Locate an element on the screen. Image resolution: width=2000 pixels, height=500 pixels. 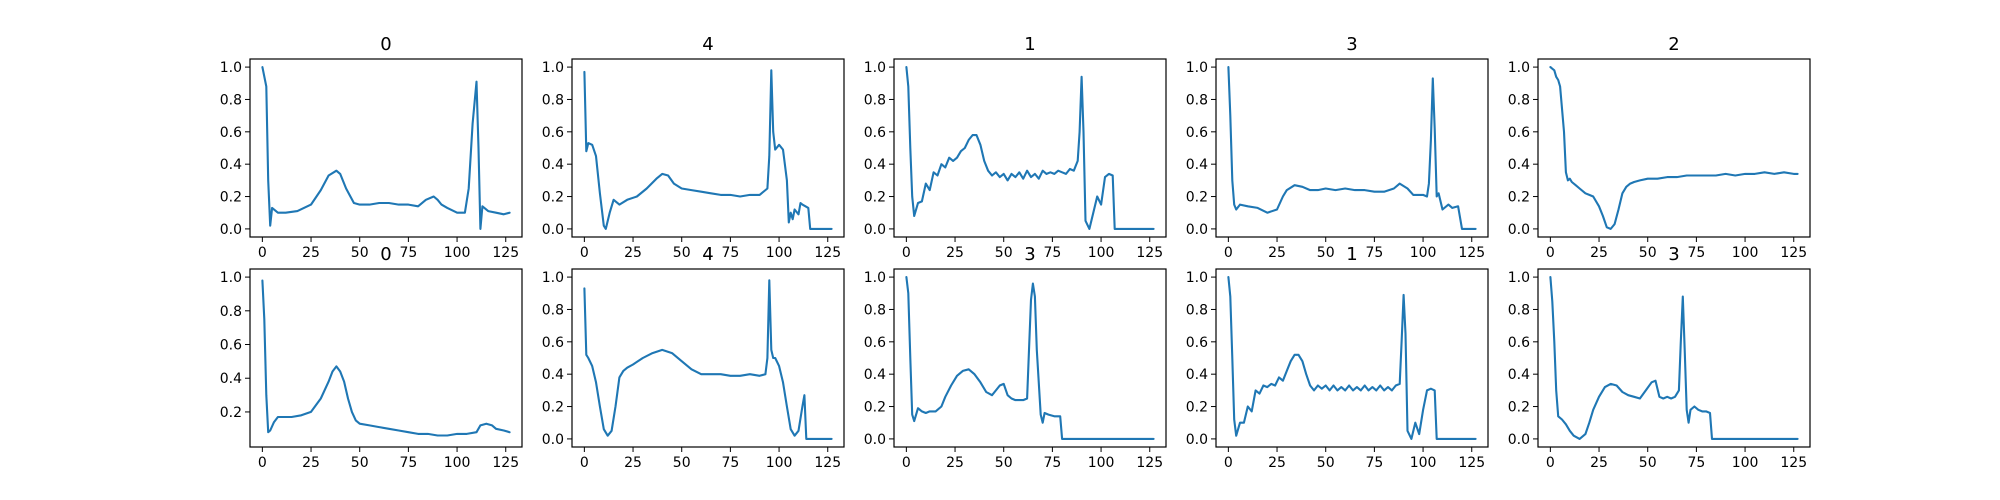
subplot-2: 4 0 25 50 75 100 125 0.0 0.2 0.4 0.6 0.8 1.0 is located at coordinates (693, 147).